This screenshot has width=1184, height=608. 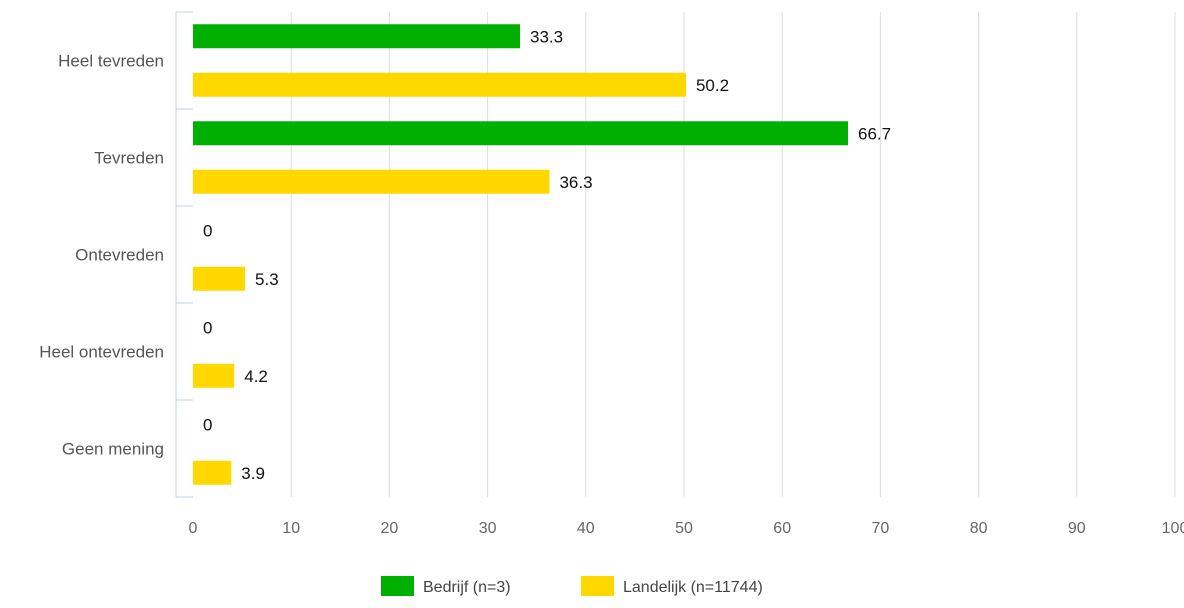 What do you see at coordinates (371, 181) in the screenshot?
I see `bar-s1-c1` at bounding box center [371, 181].